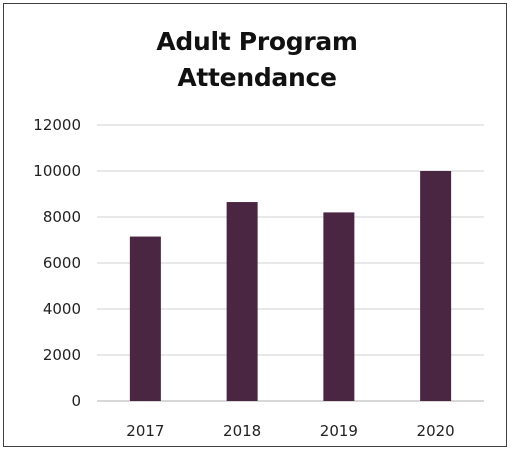 The height and width of the screenshot is (452, 514). Describe the element at coordinates (290, 431) in the screenshot. I see `x-axis-ticks: 2017 2018 2019 2020` at that location.